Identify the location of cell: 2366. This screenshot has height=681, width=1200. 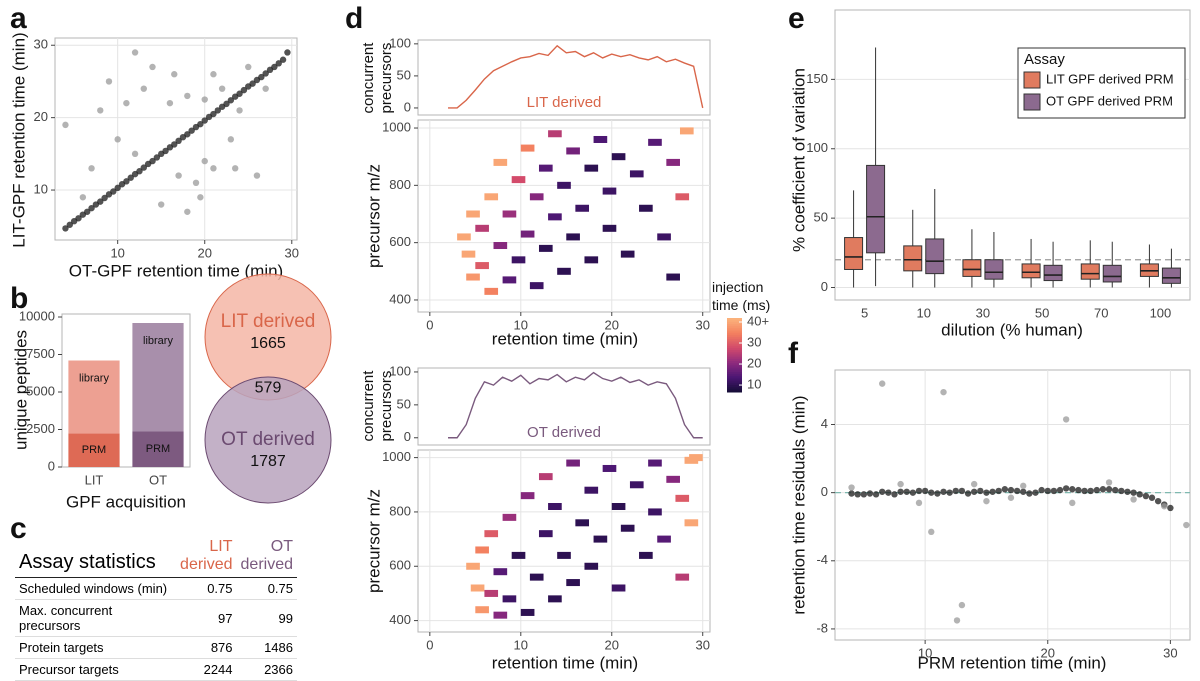
(266, 669).